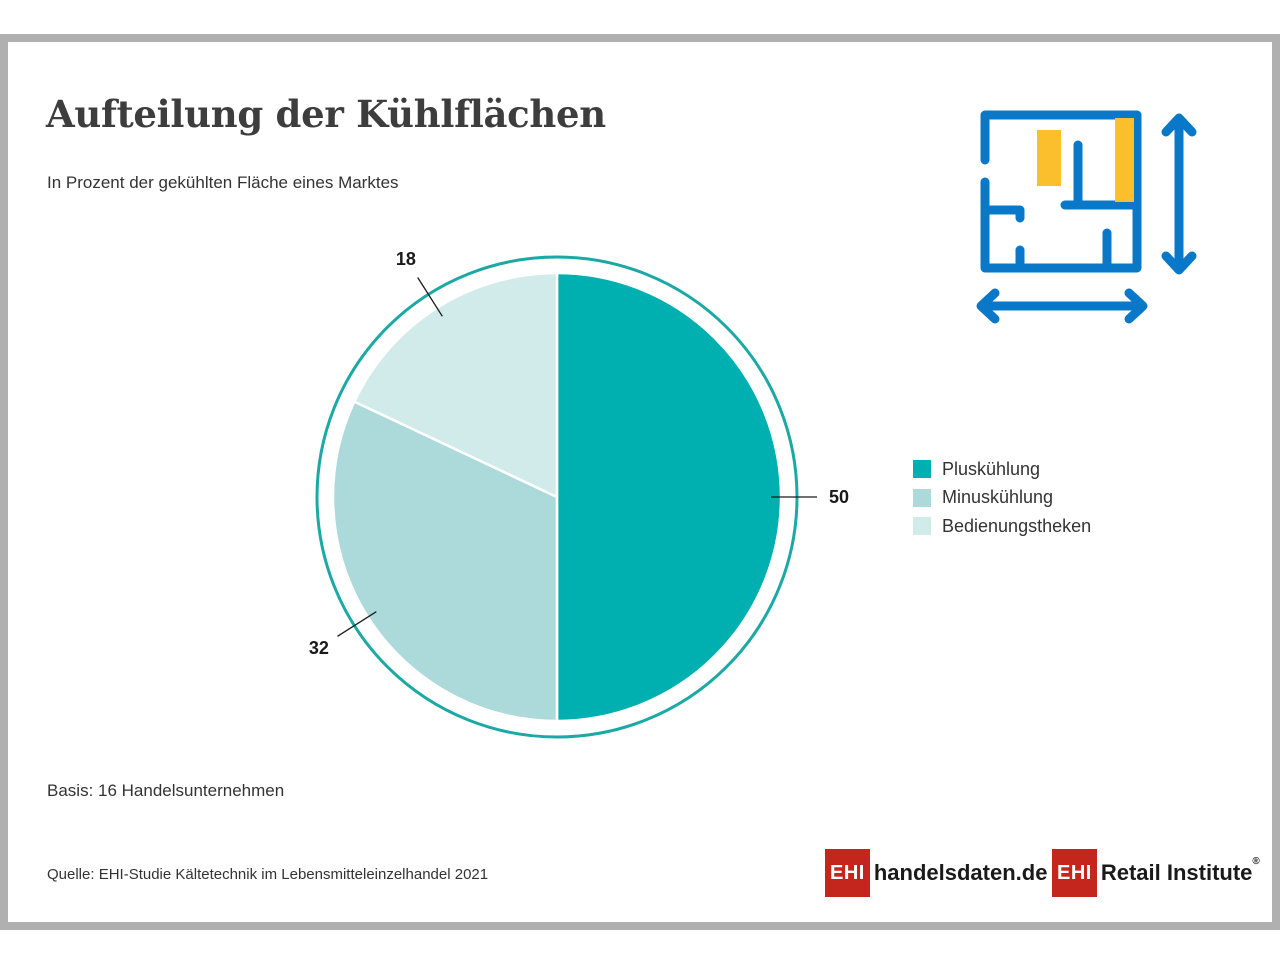 This screenshot has width=1280, height=964. I want to click on legend-item-minuskuehlung: Minuskühlung, so click(1002, 498).